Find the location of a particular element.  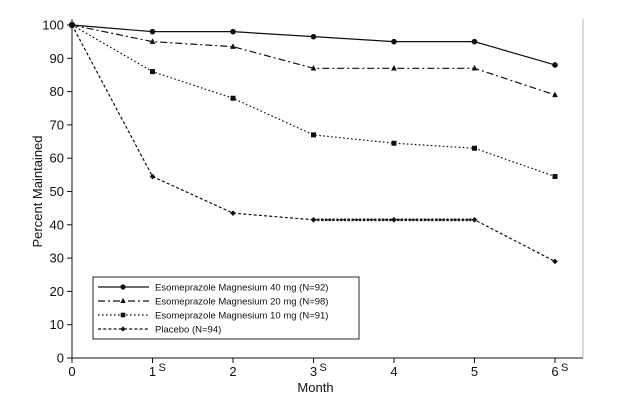

x-tick-label: 0 is located at coordinates (71, 371).